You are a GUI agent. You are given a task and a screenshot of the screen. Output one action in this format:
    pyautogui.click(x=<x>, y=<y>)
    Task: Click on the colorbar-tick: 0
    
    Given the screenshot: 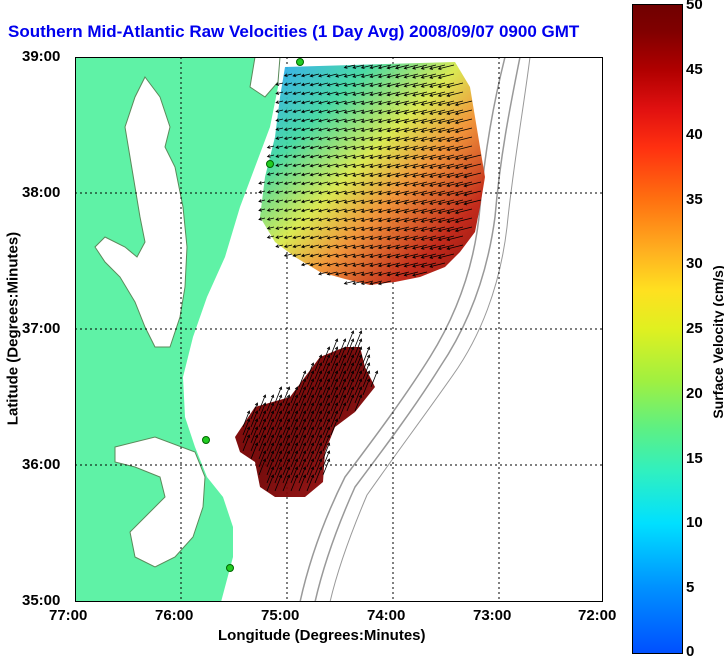 What is the action you would take?
    pyautogui.click(x=690, y=651)
    